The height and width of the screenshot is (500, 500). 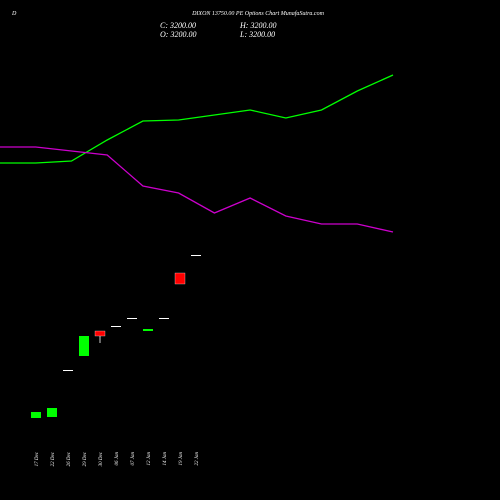 I want to click on x-tick-label: 07 Jan, so click(x=133, y=459).